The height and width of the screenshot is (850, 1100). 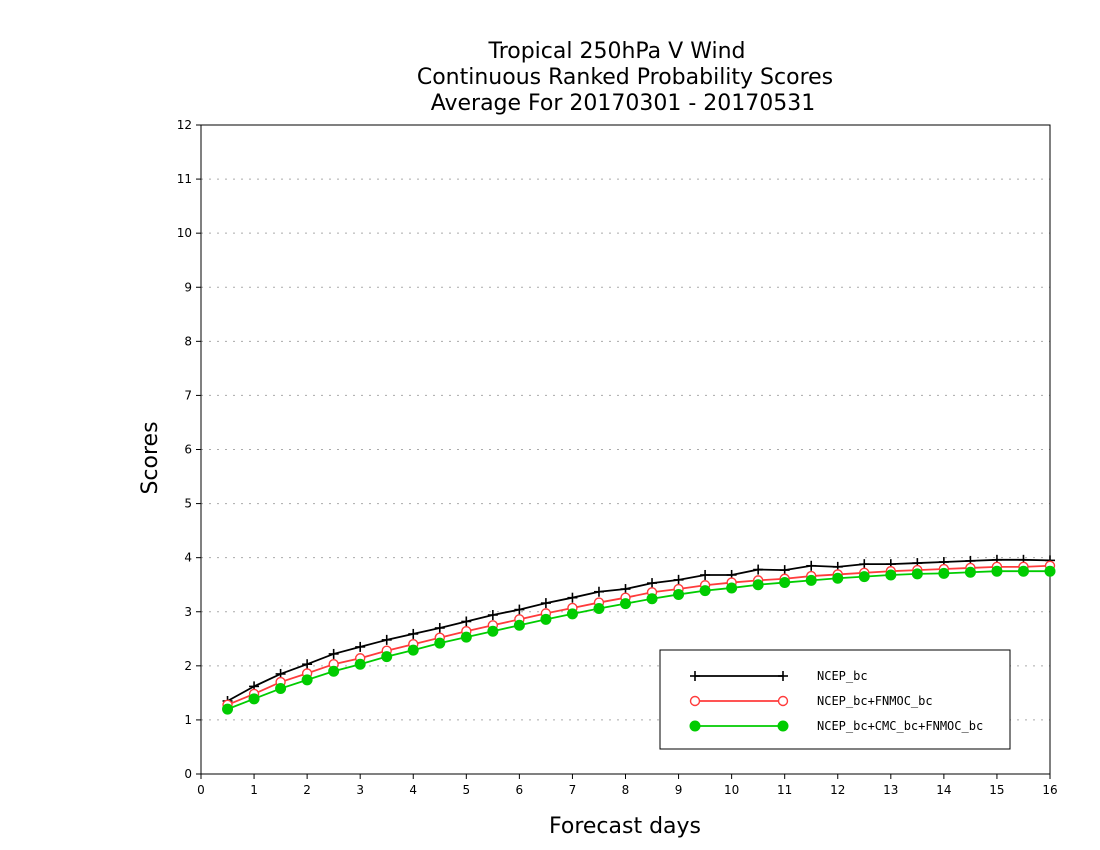 What do you see at coordinates (188, 450) in the screenshot?
I see `y-tick-label: 6` at bounding box center [188, 450].